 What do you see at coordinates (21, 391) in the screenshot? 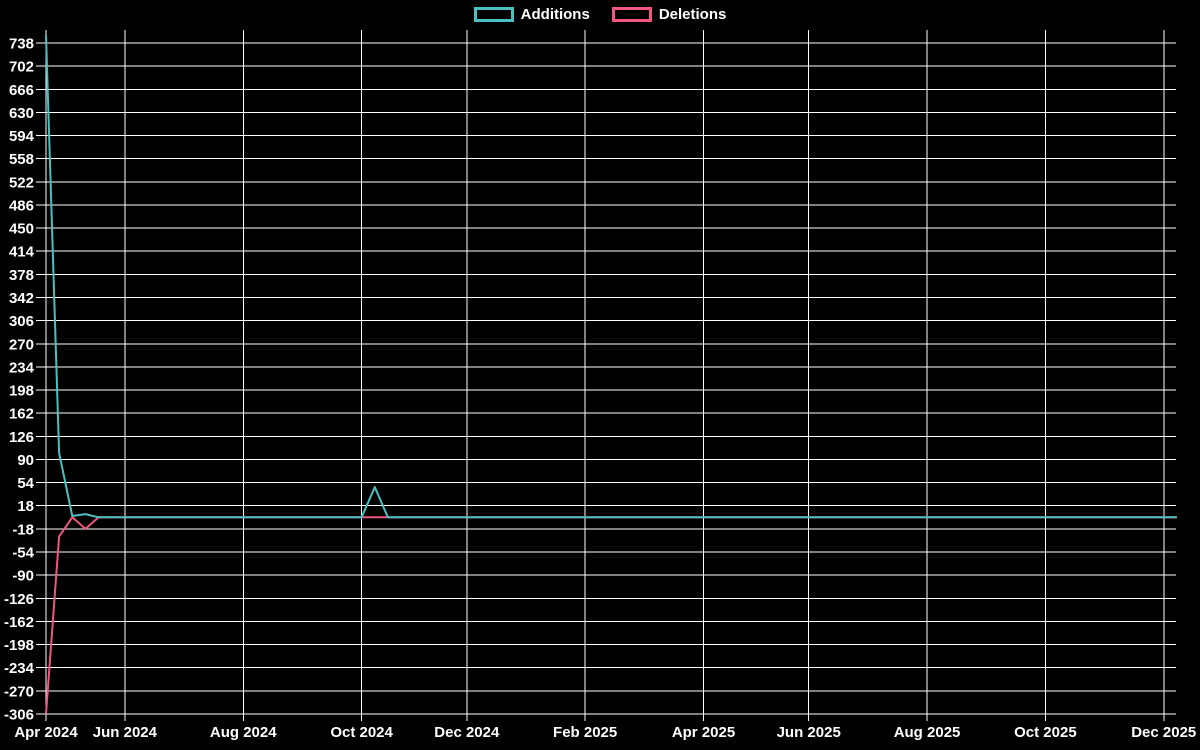
I see `y-tick-label: 198` at bounding box center [21, 391].